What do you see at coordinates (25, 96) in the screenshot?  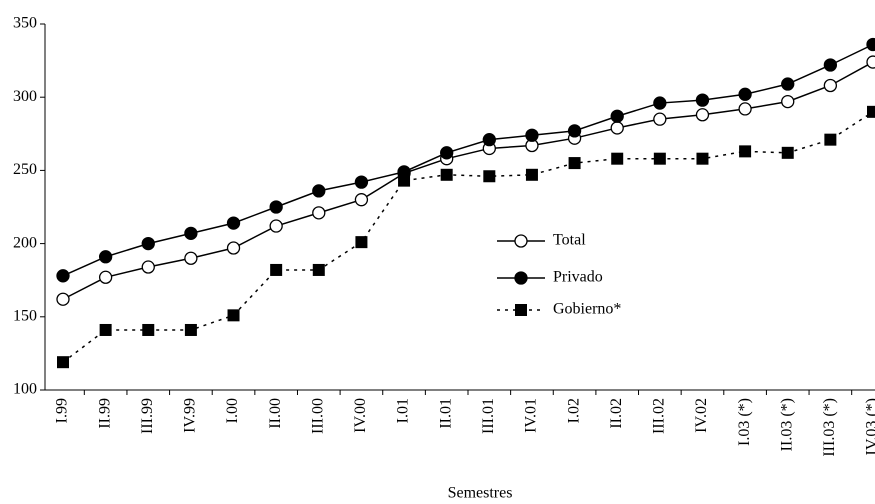 I see `y-tick-label: 300` at bounding box center [25, 96].